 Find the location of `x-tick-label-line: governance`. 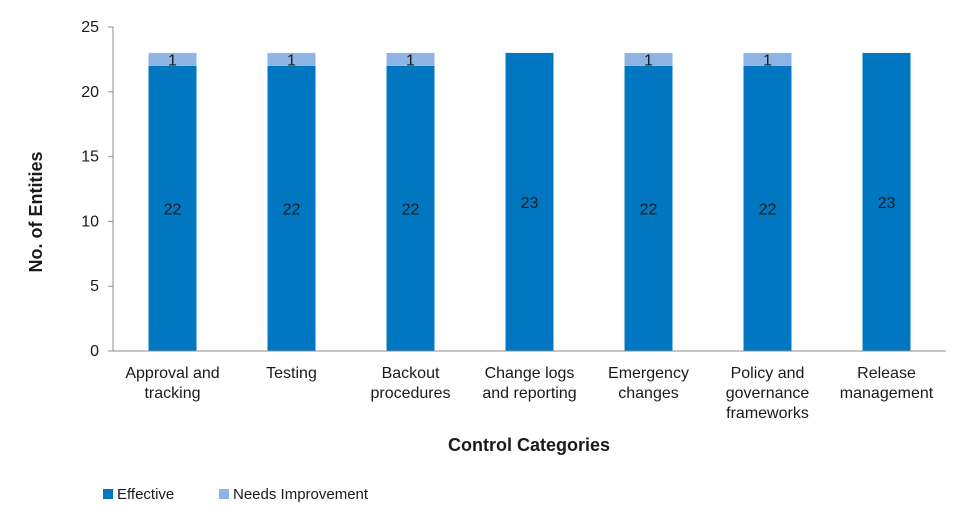

x-tick-label-line: governance is located at coordinates (768, 393).